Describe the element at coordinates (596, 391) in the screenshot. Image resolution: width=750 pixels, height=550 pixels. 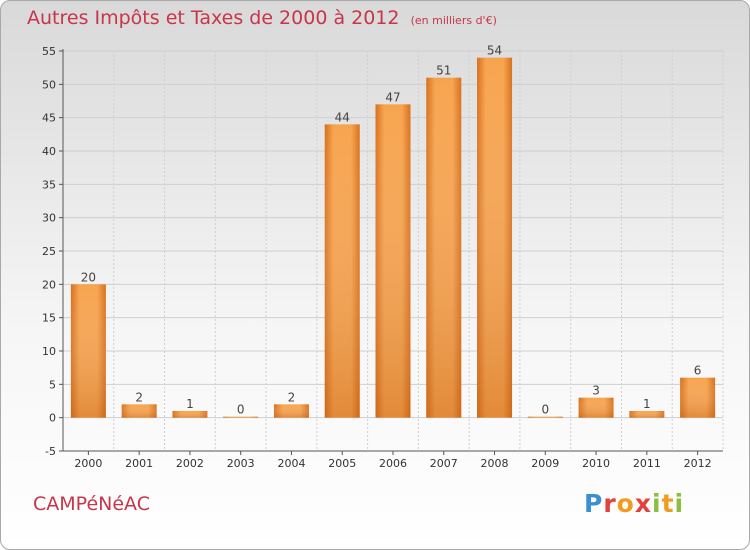
I see `data-label: 3` at that location.